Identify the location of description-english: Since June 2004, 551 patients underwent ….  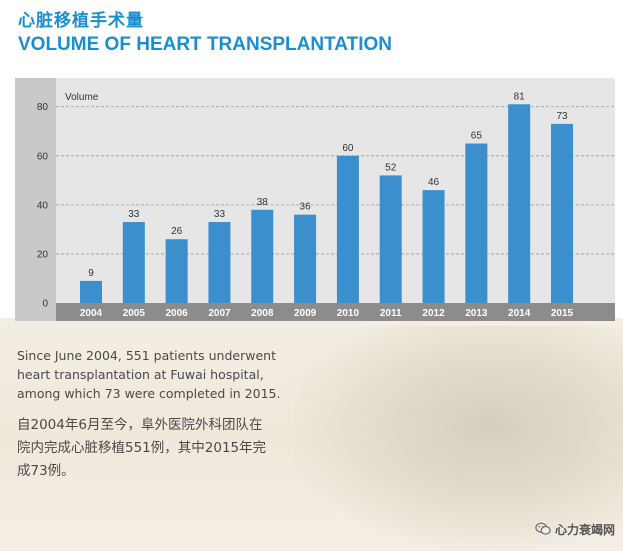
(162, 374).